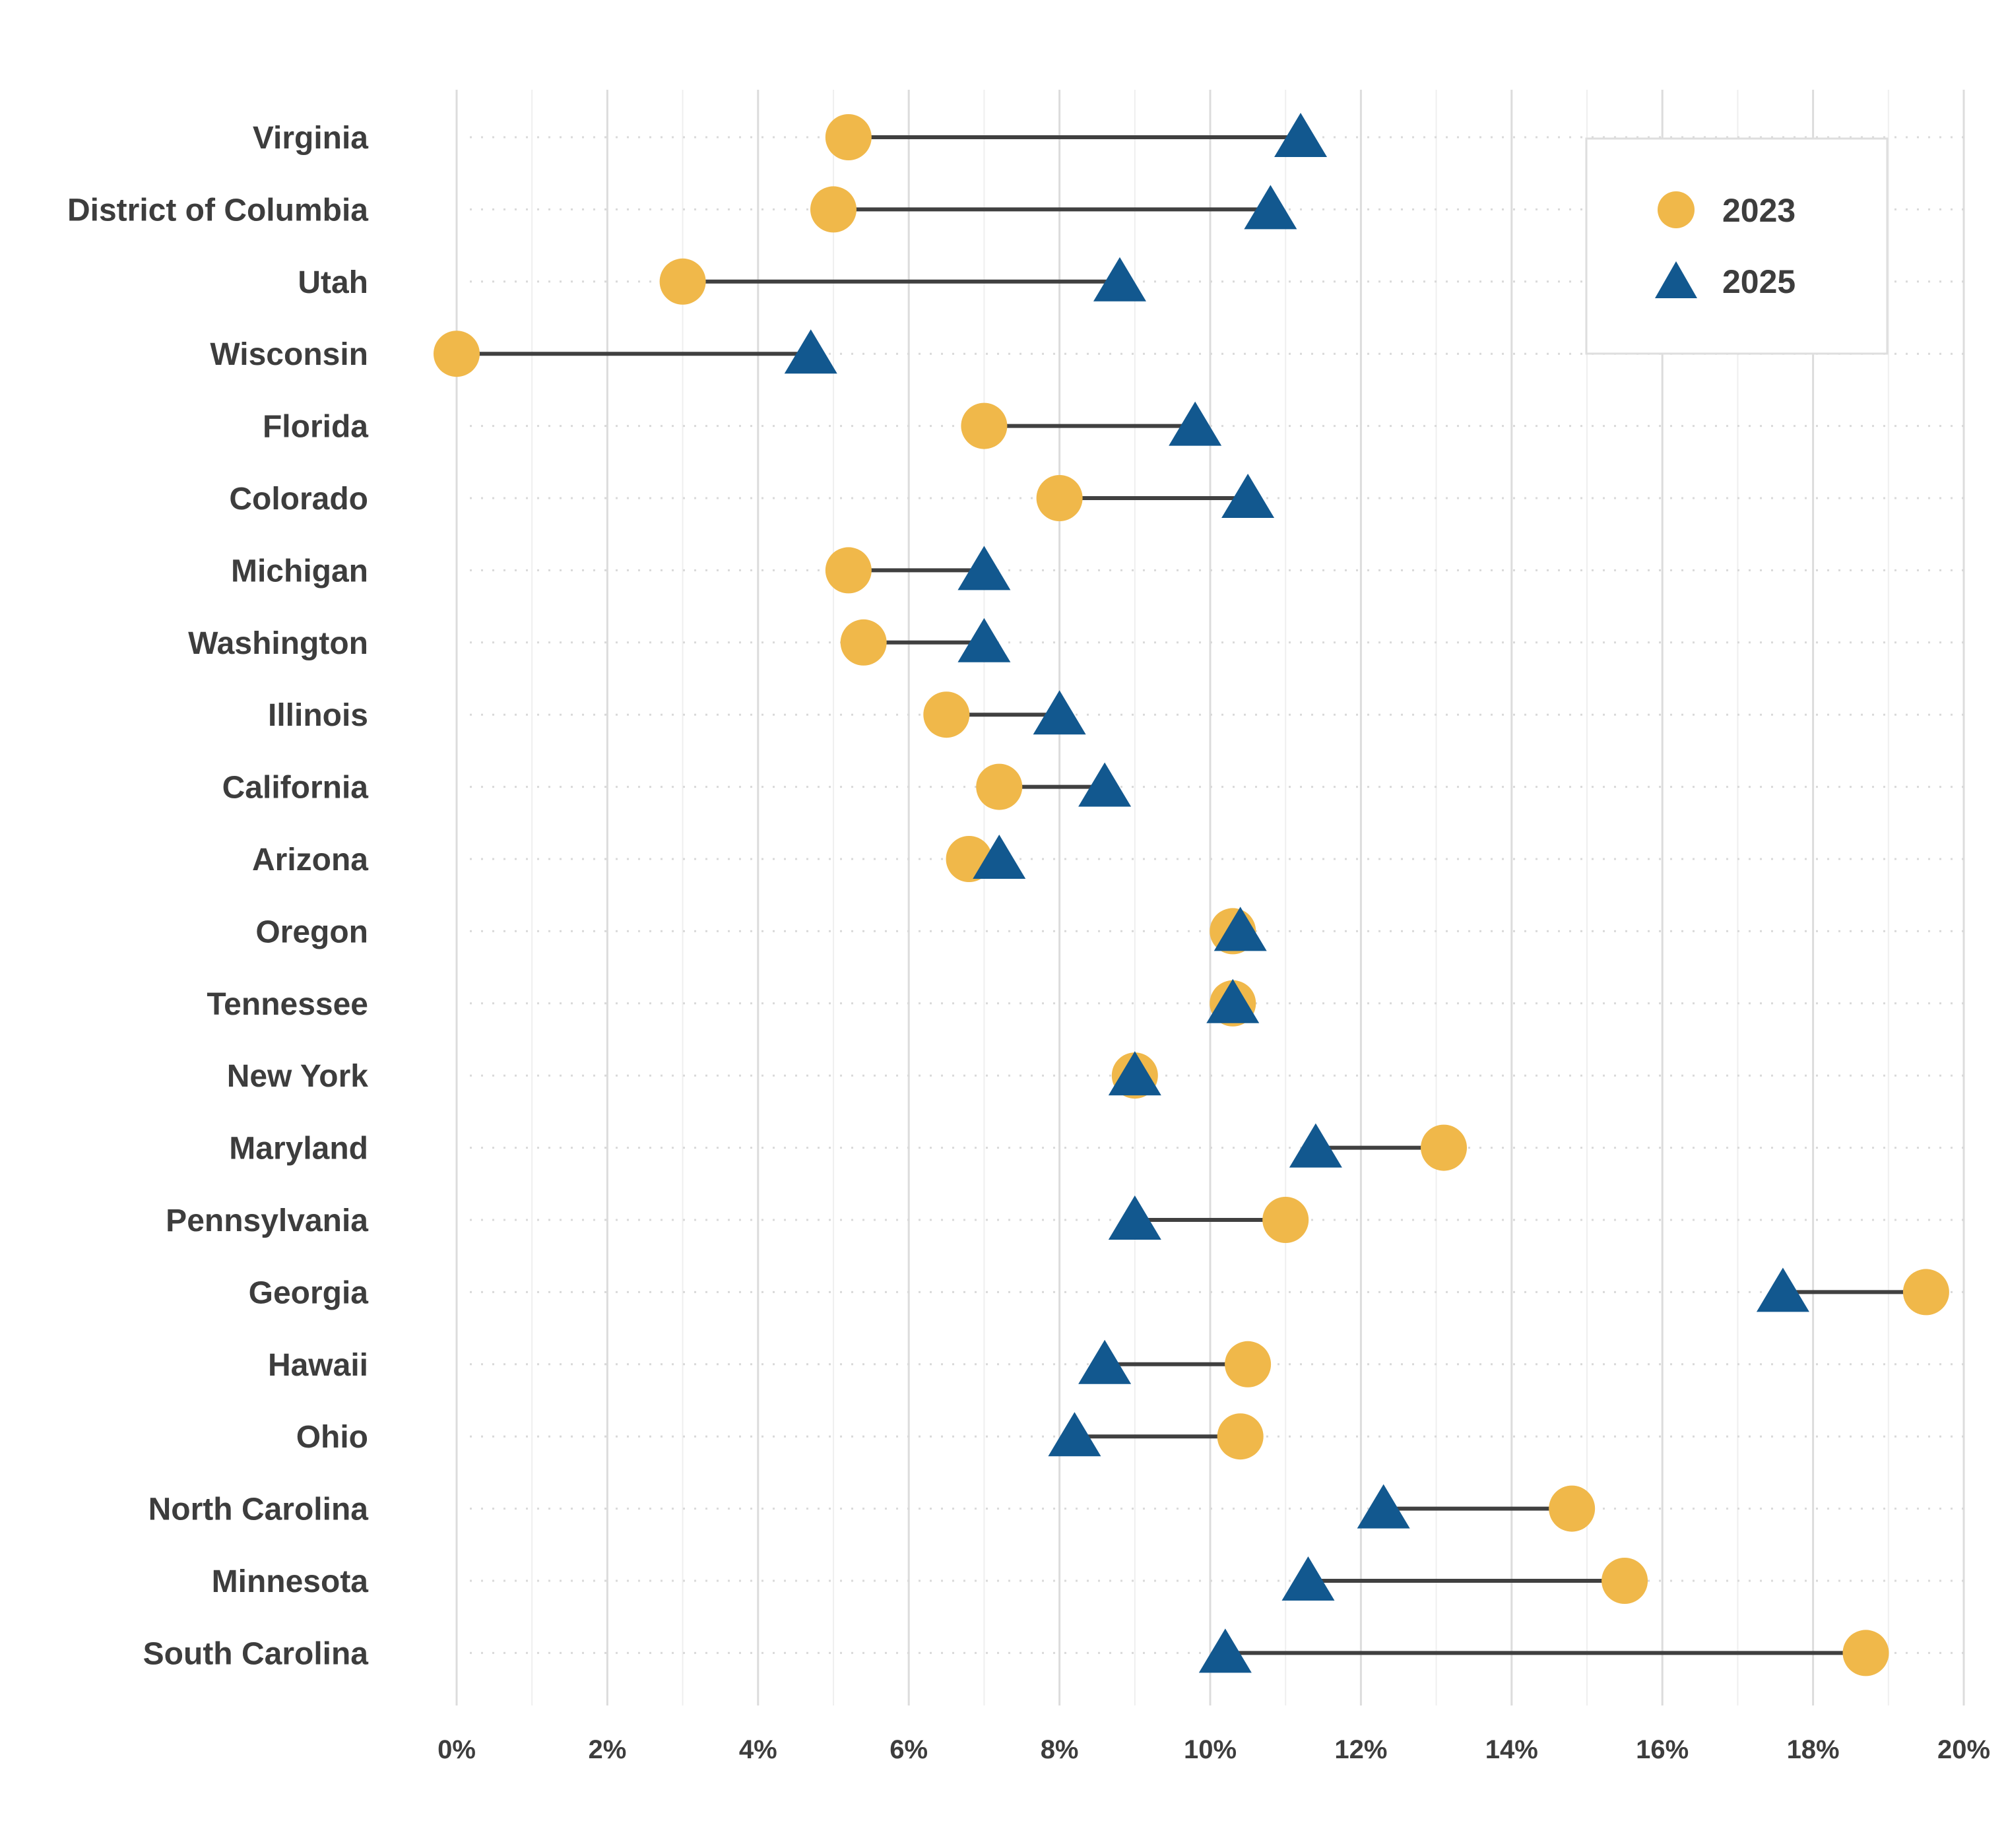 The width and height of the screenshot is (2006, 1848). I want to click on legend-2023-label: 2023, so click(1759, 211).